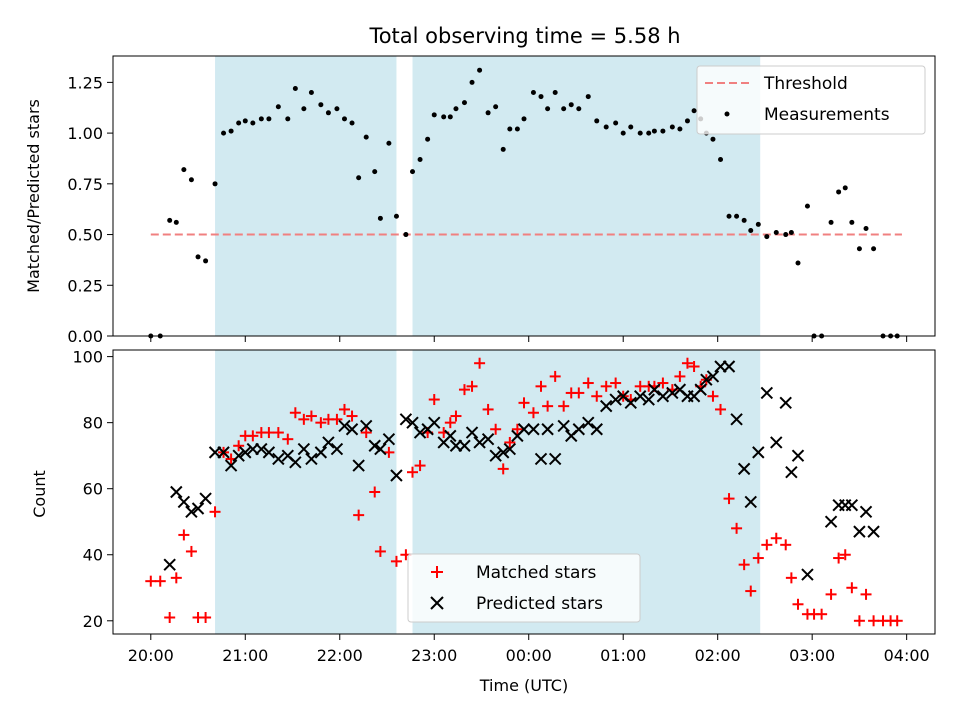  What do you see at coordinates (524, 36) in the screenshot?
I see `figure-title: Total observing time = 5.58 h` at bounding box center [524, 36].